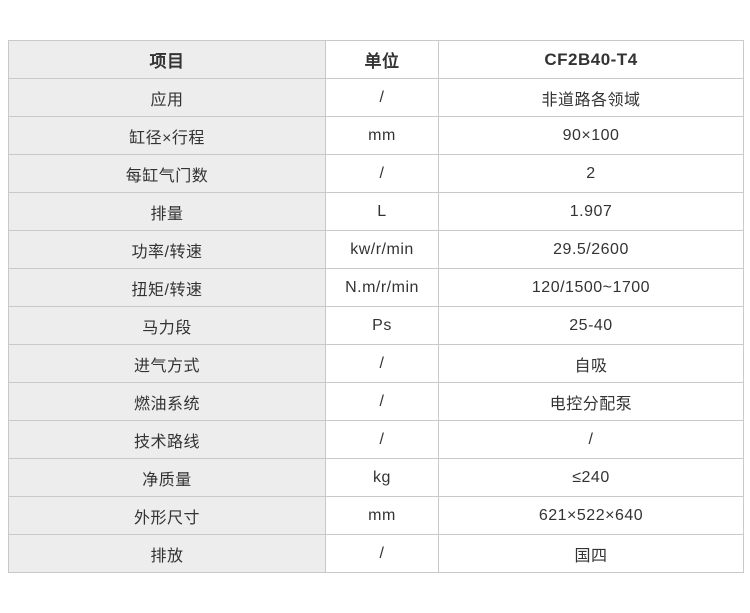 This screenshot has height=613, width=750. Describe the element at coordinates (591, 401) in the screenshot. I see `spec-value: 电控分配泵` at that location.